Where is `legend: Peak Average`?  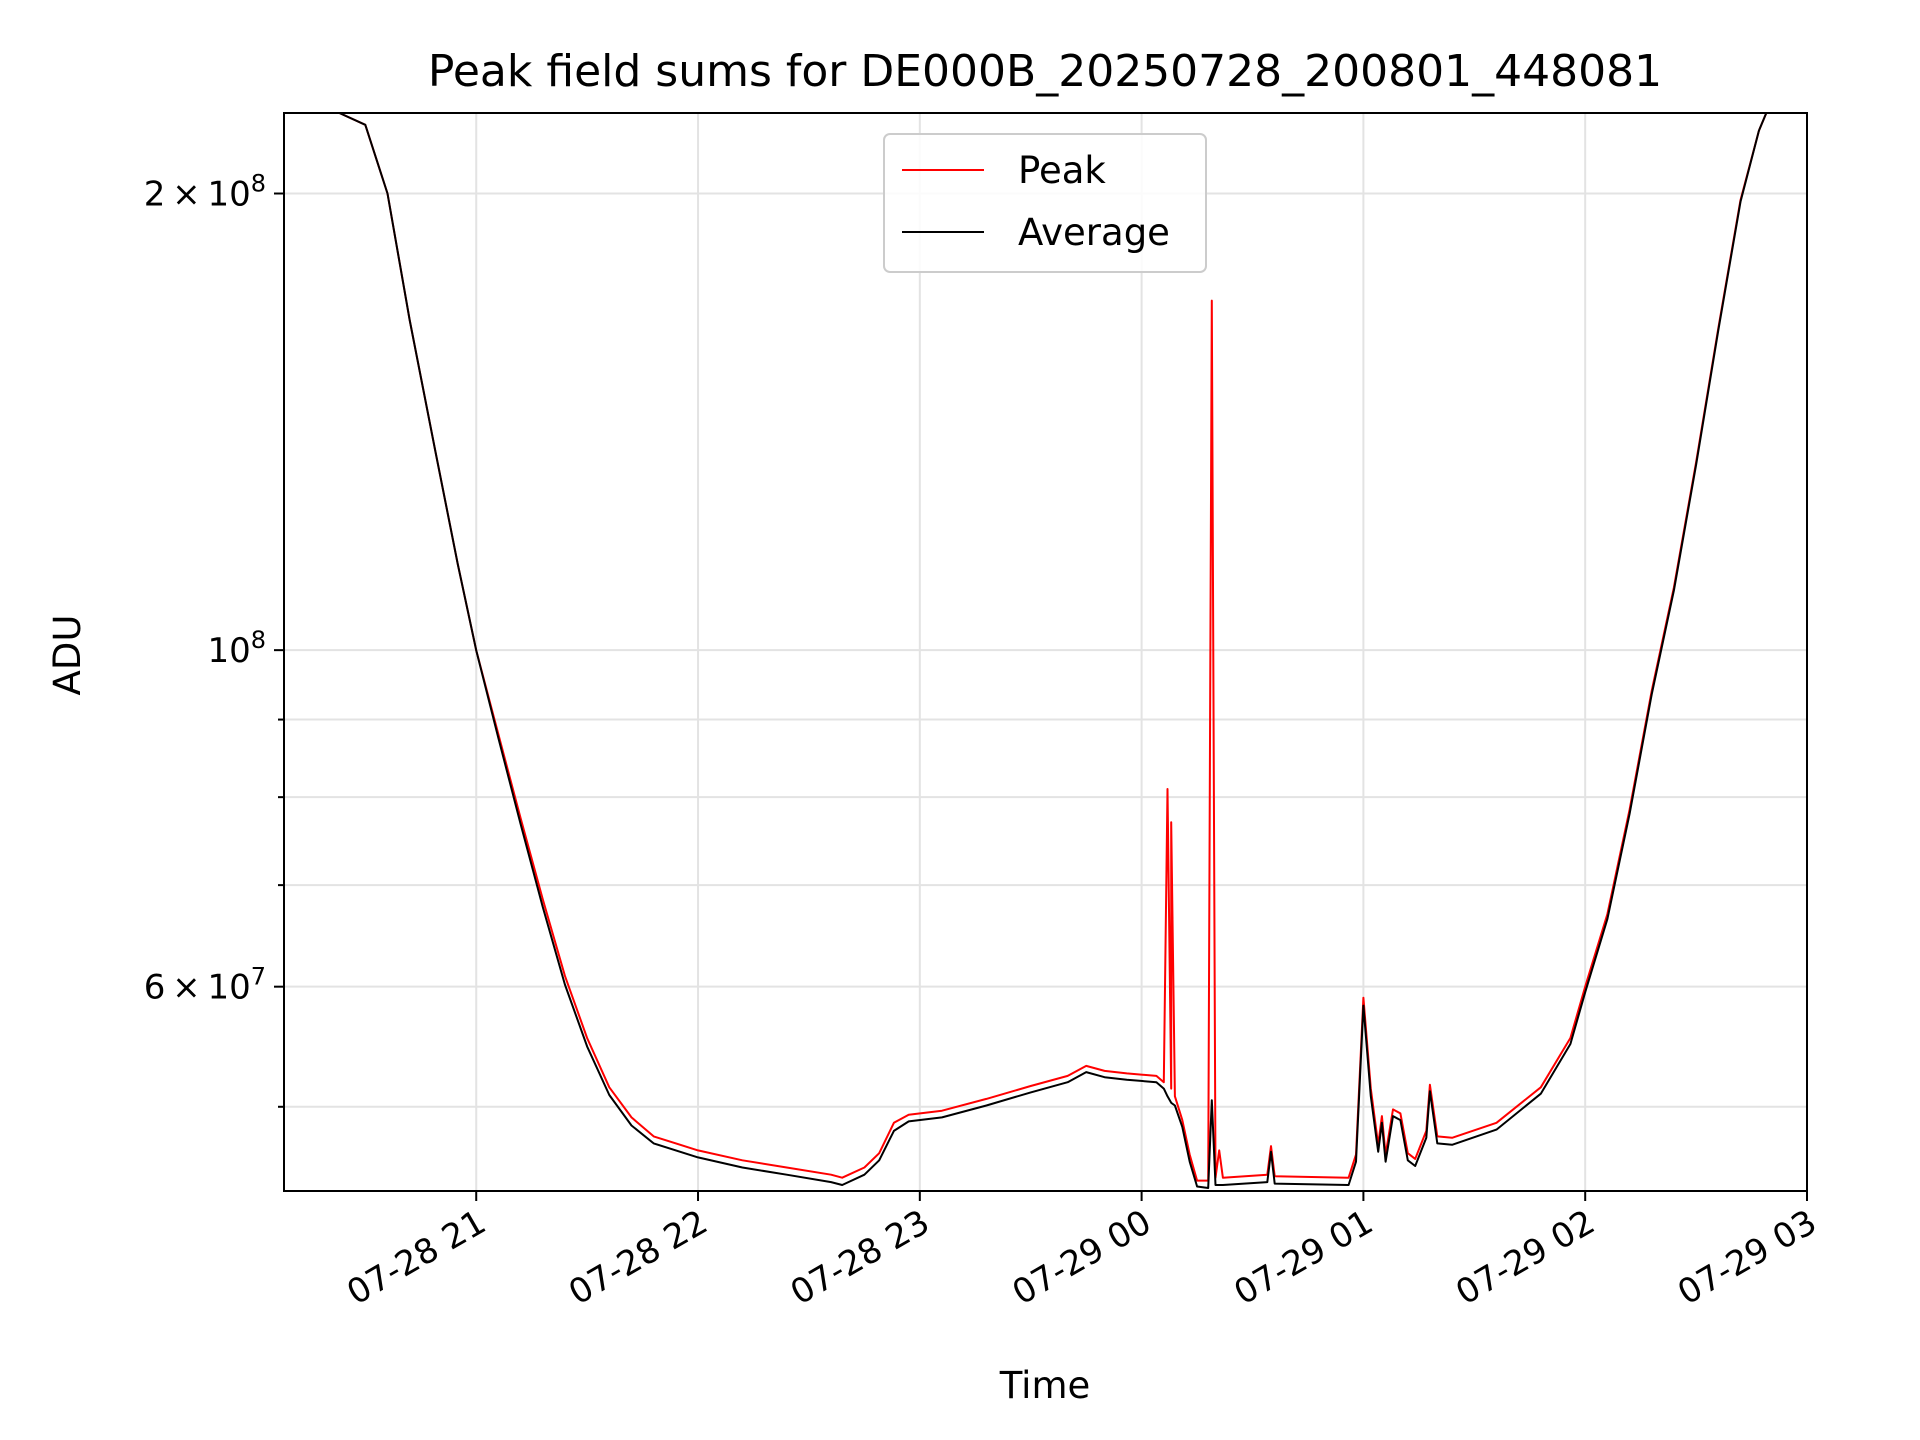
legend: Peak Average is located at coordinates (1045, 203).